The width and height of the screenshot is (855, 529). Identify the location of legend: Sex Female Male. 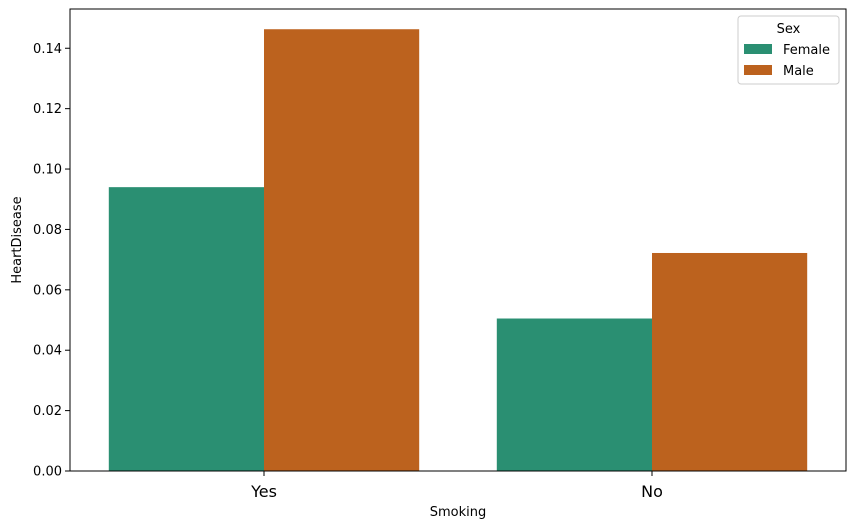
(788, 50).